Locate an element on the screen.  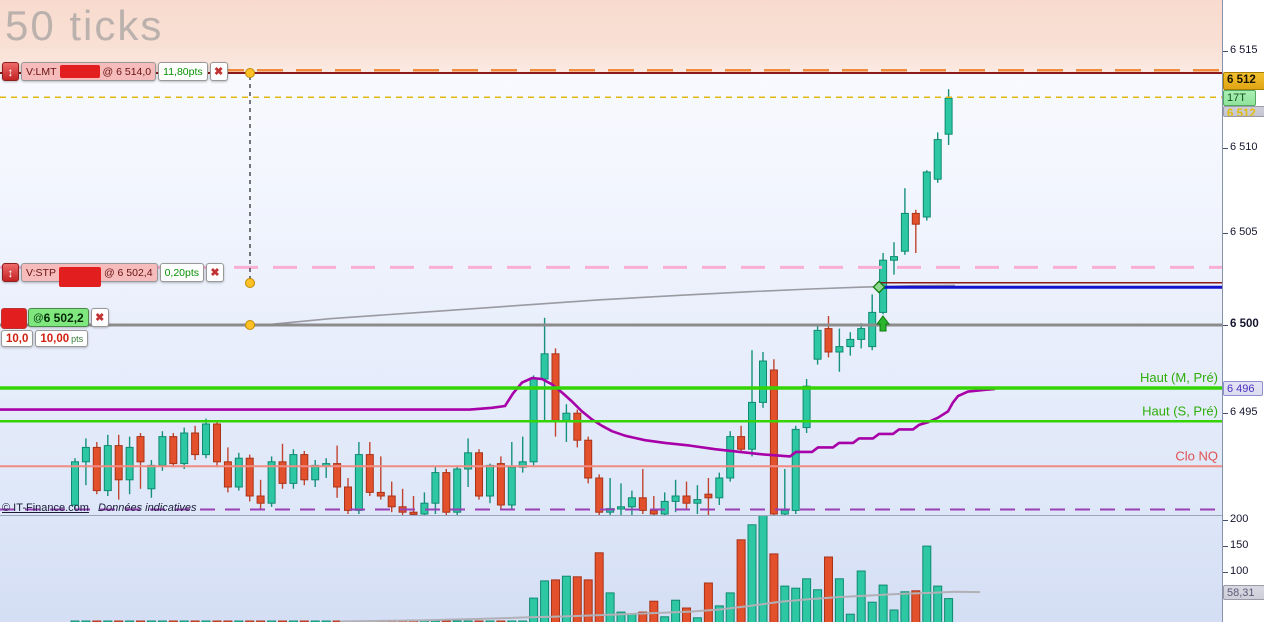
last-price-badge: 6 512 is located at coordinates (1243, 81).